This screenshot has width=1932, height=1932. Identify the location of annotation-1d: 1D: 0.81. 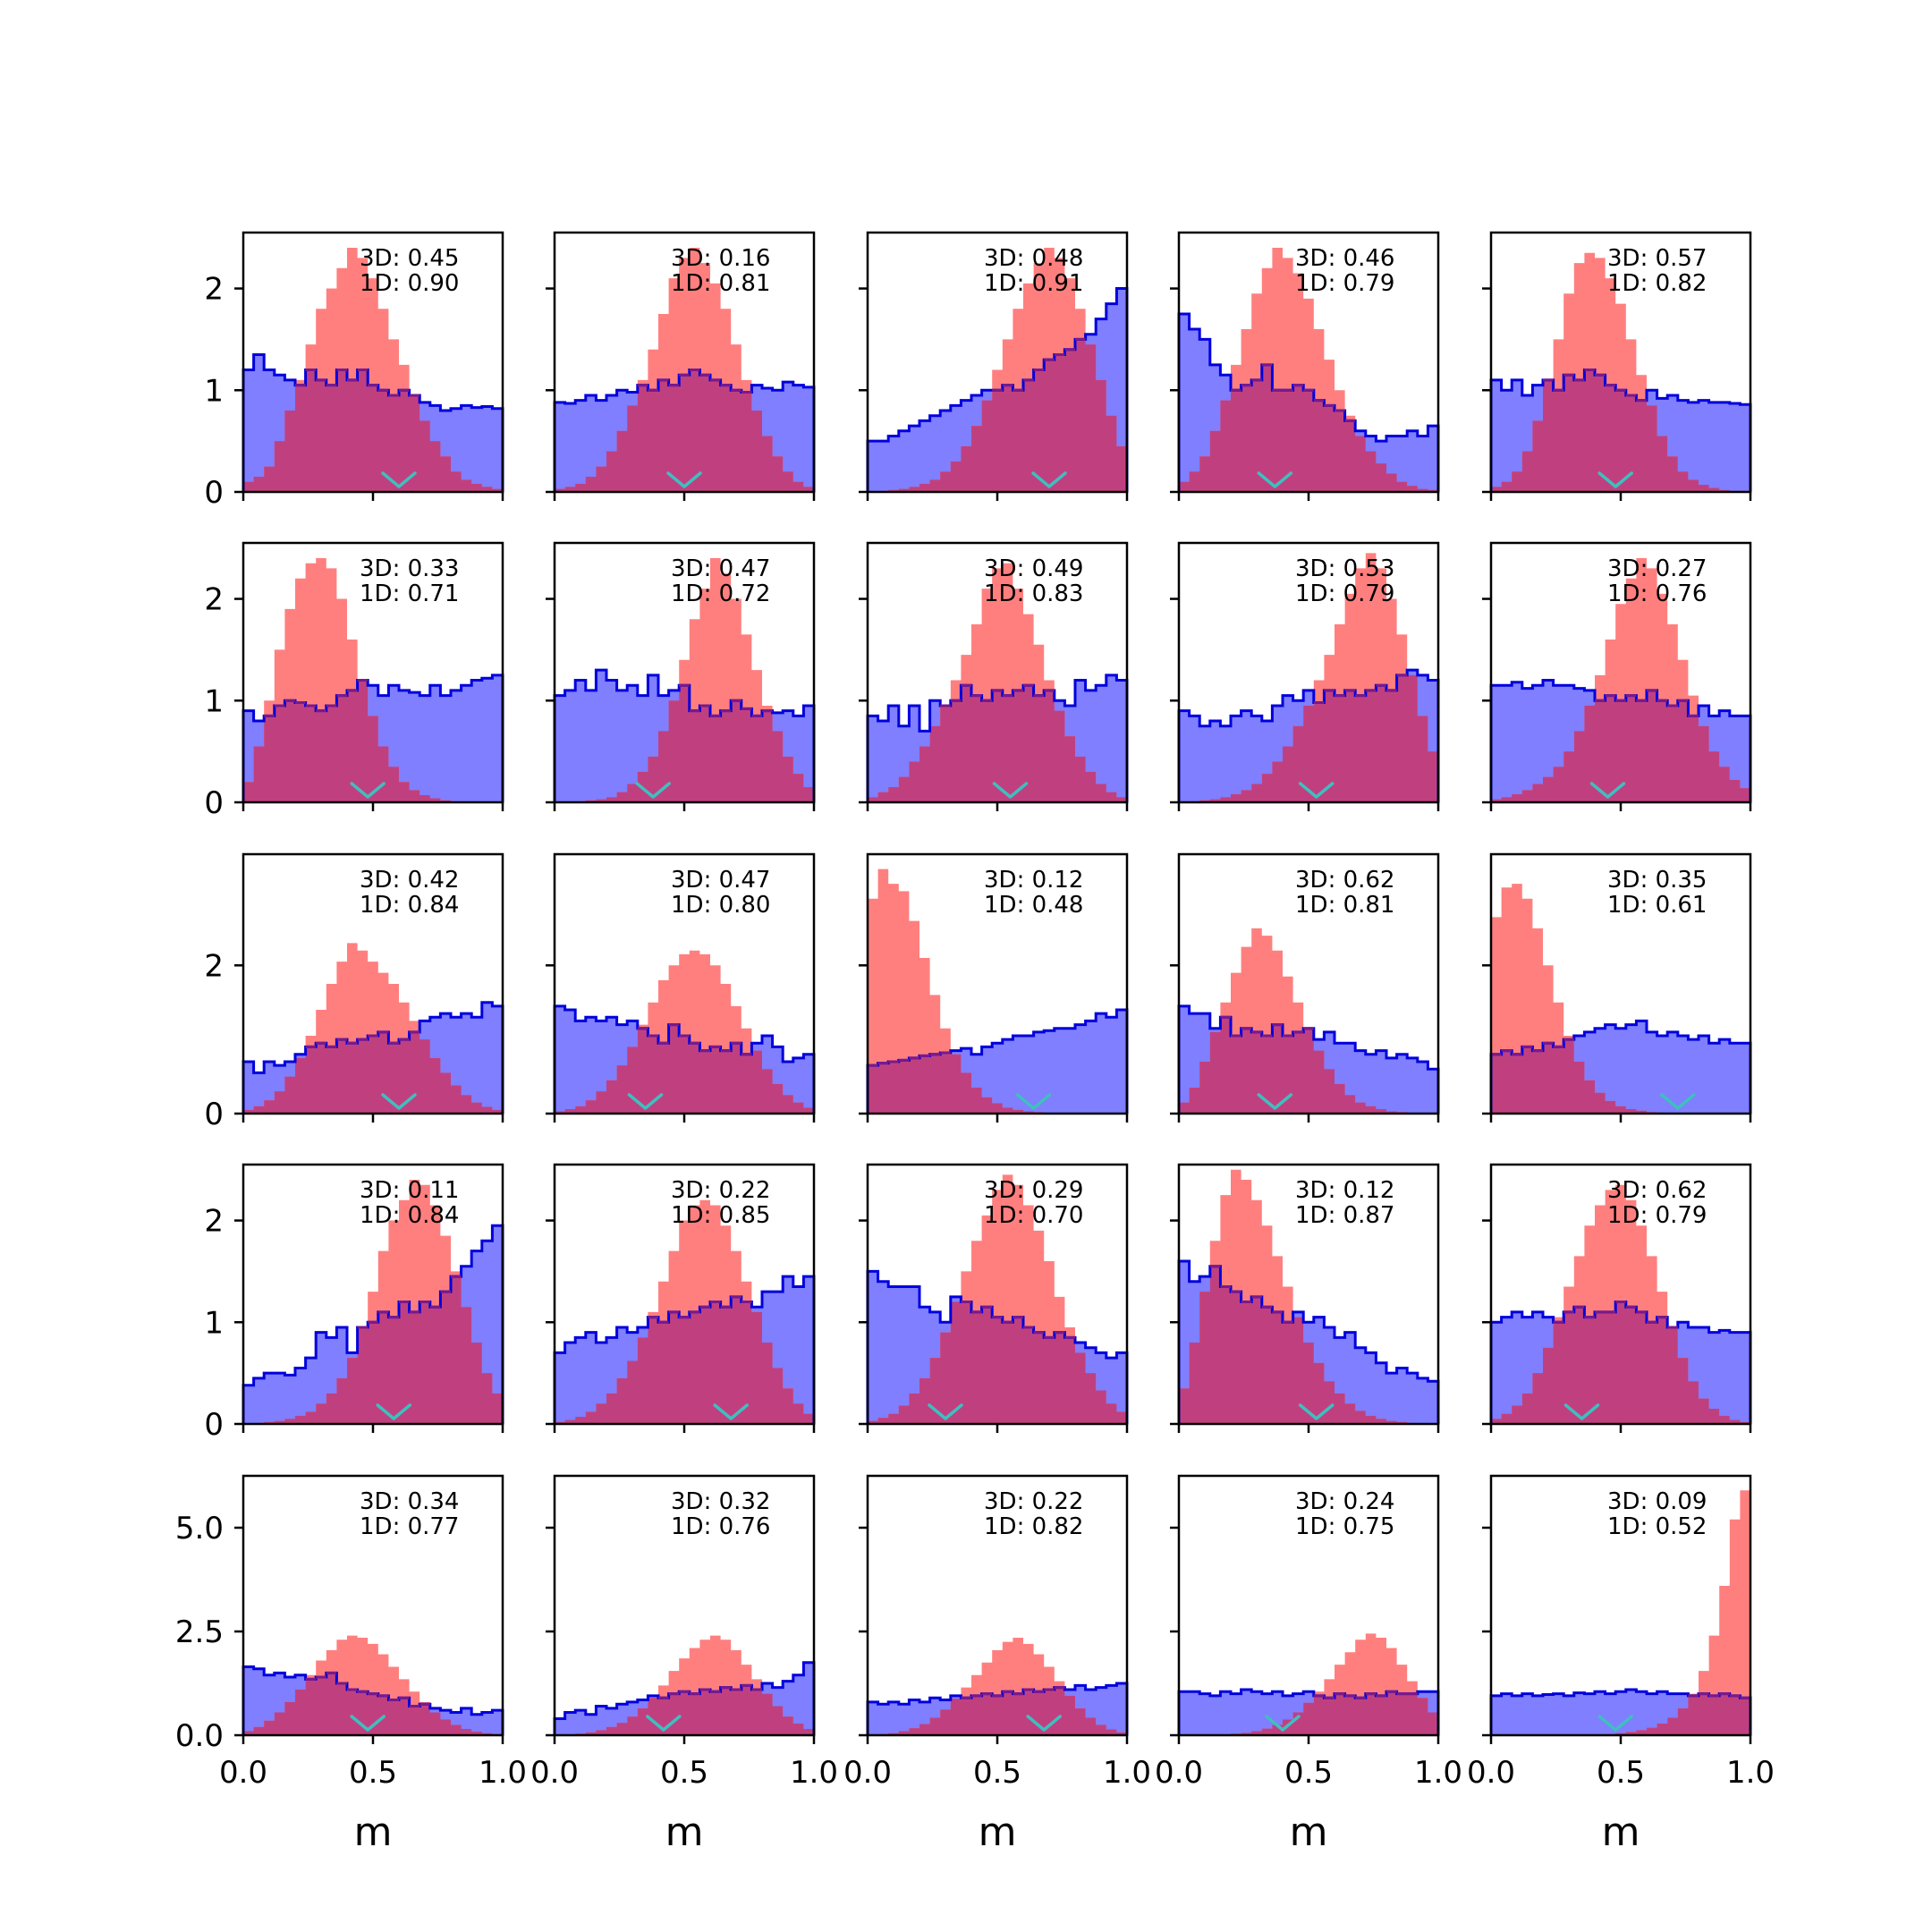
(1344, 905).